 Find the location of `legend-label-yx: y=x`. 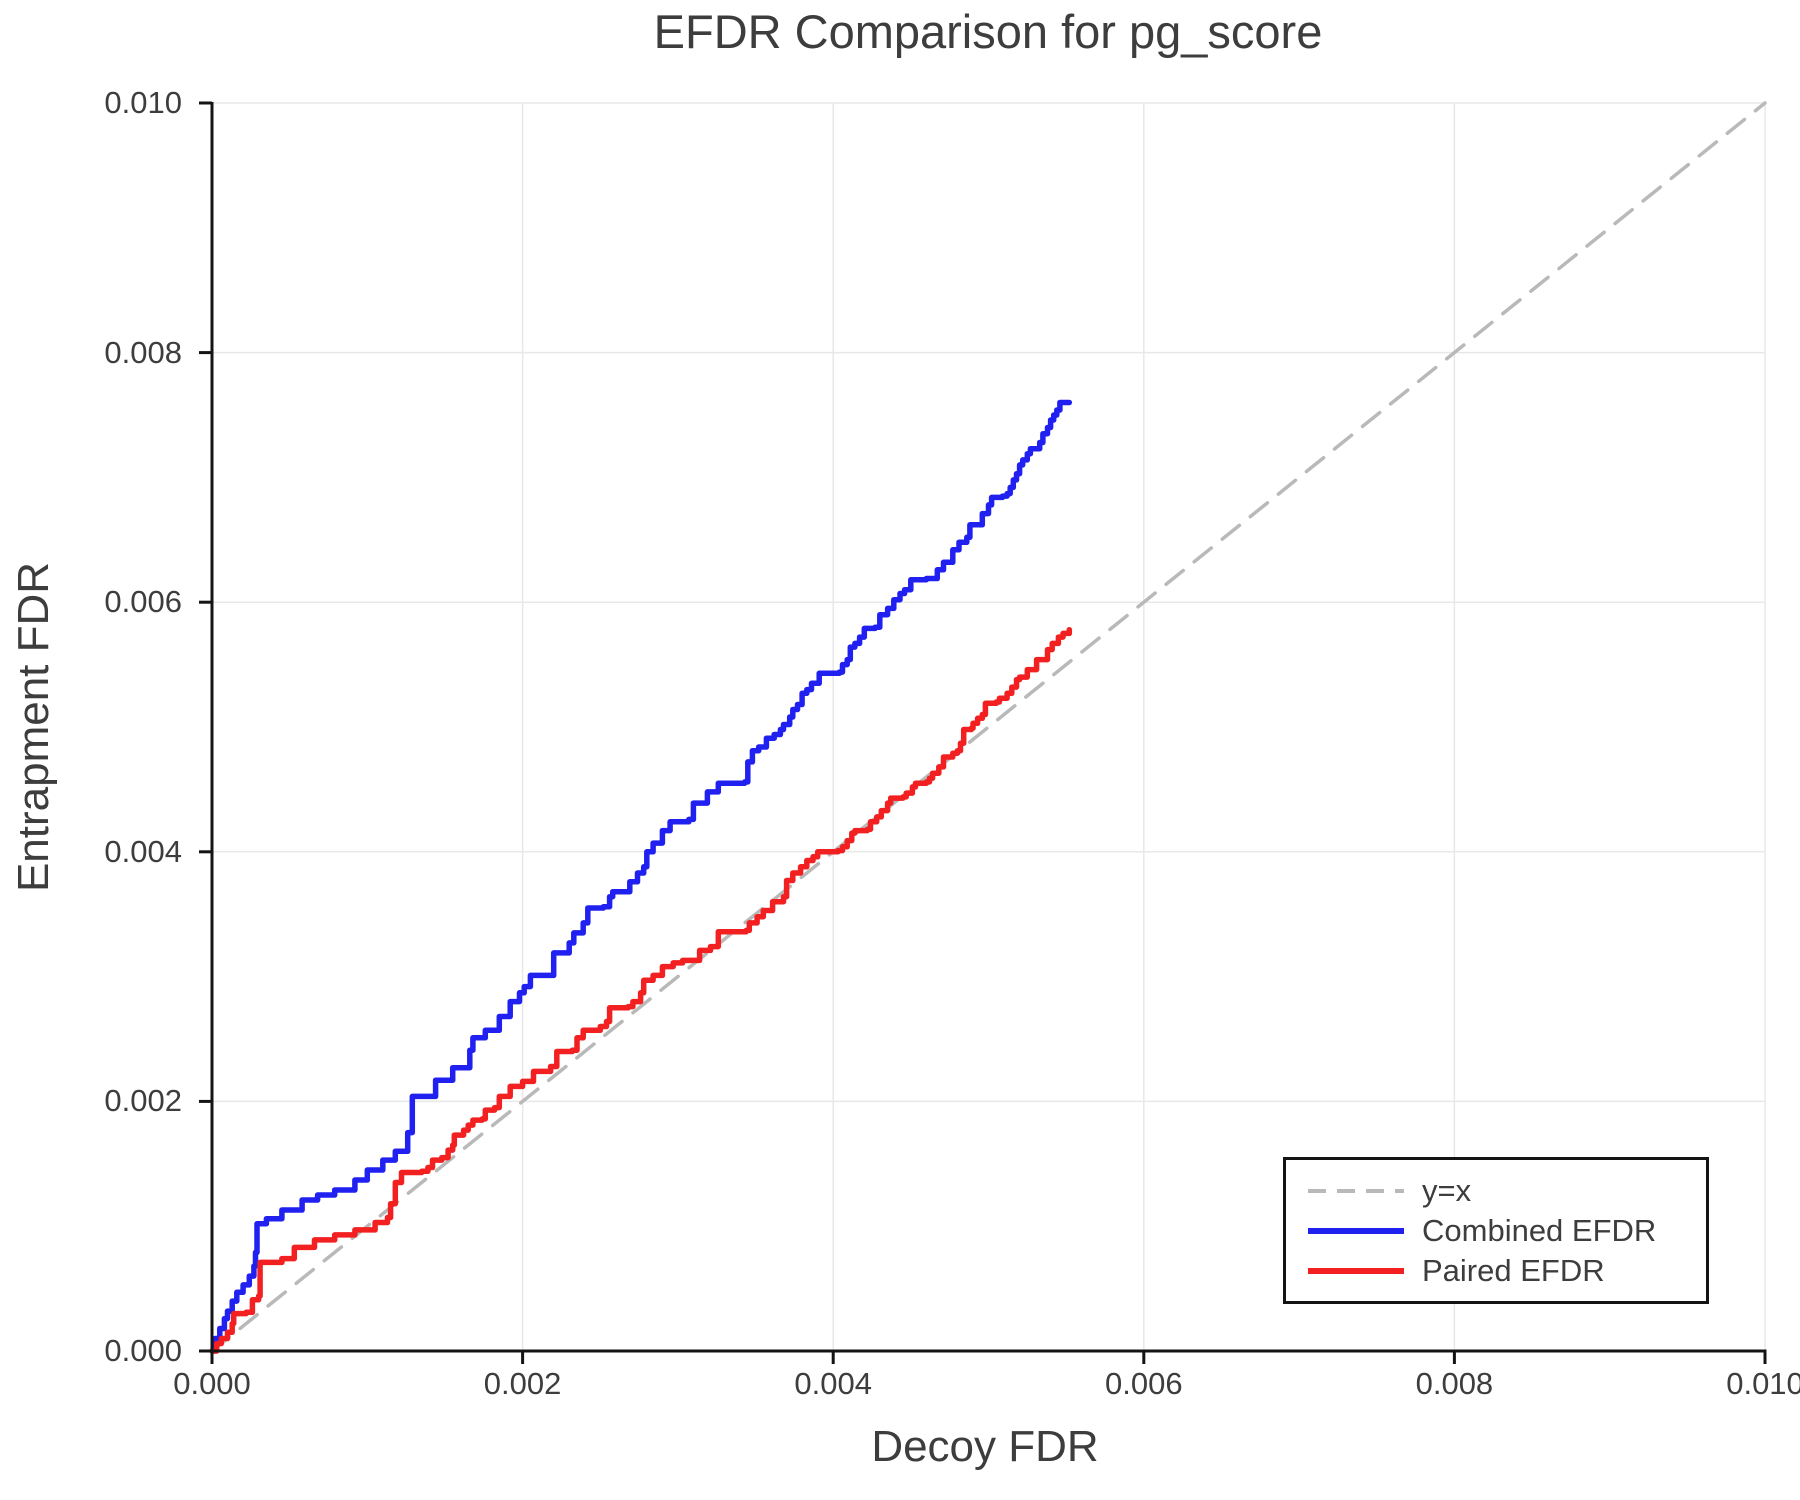

legend-label-yx: y=x is located at coordinates (1447, 1190).